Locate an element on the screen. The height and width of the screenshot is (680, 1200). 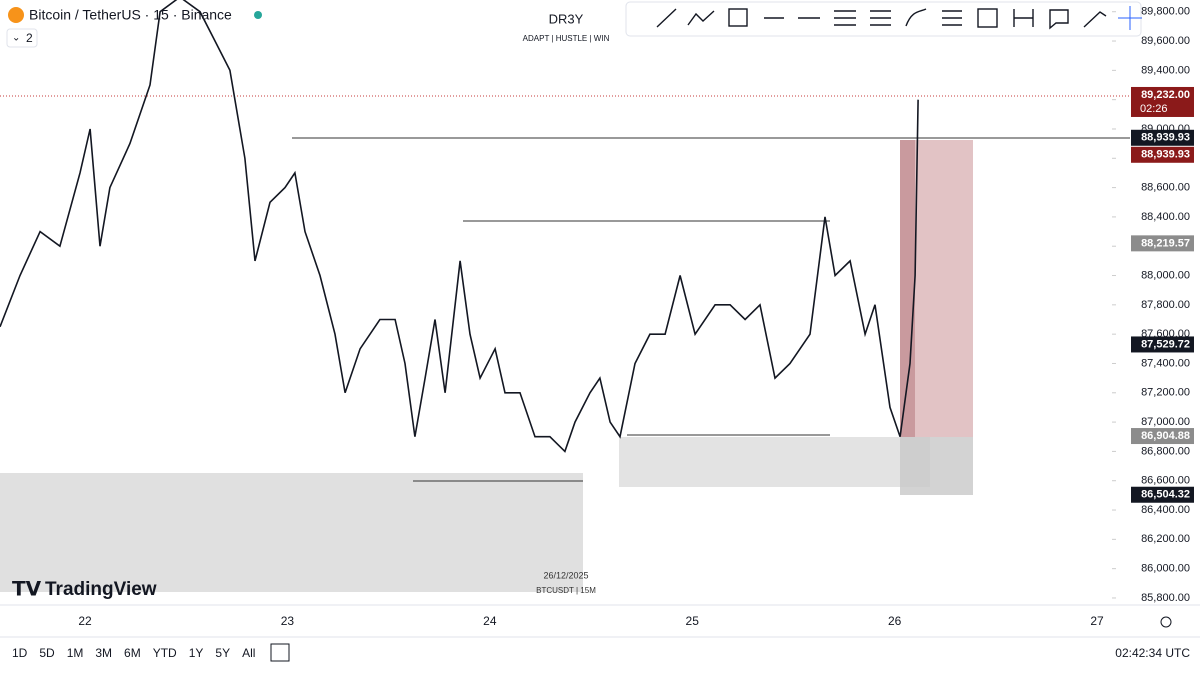
range-button: 3M is located at coordinates (103, 653).